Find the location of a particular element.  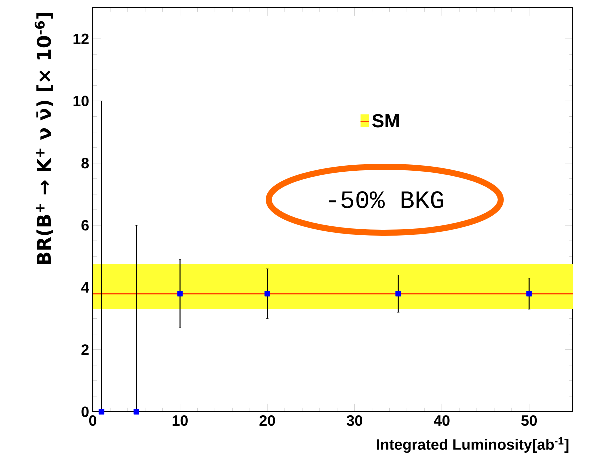

x-tick-label: 20 is located at coordinates (268, 421).